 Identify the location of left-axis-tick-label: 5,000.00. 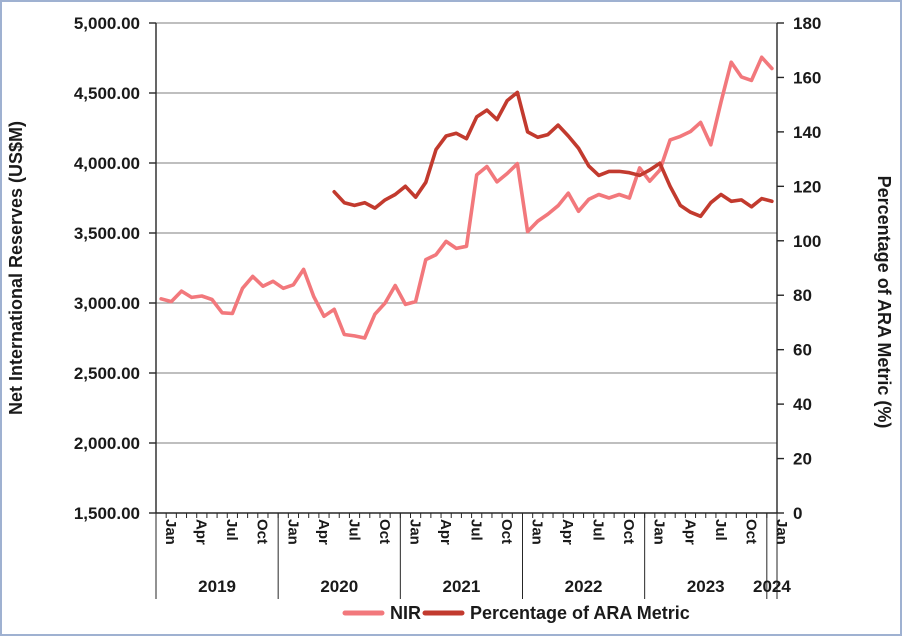
(107, 23).